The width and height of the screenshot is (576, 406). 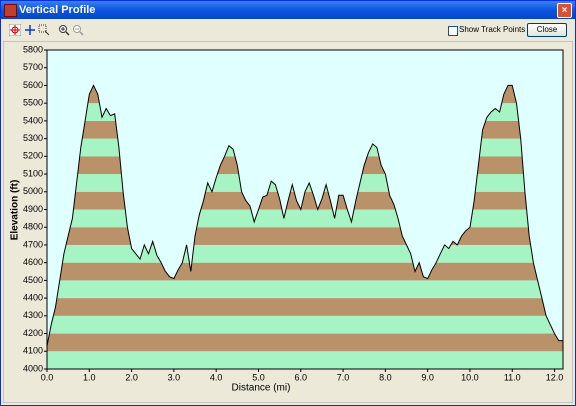 I want to click on title-bar: Vertical Profile ×, so click(x=288, y=10).